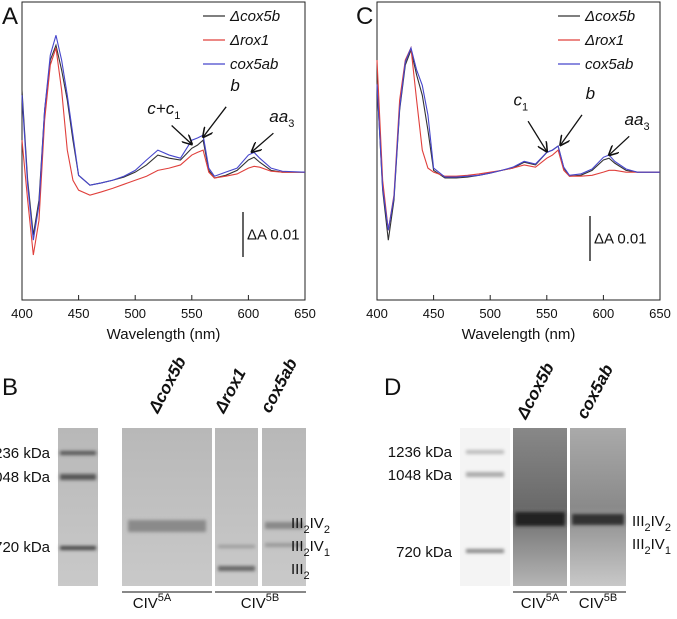 The height and width of the screenshot is (619, 677). I want to click on annotation-label: c+c1, so click(163, 110).